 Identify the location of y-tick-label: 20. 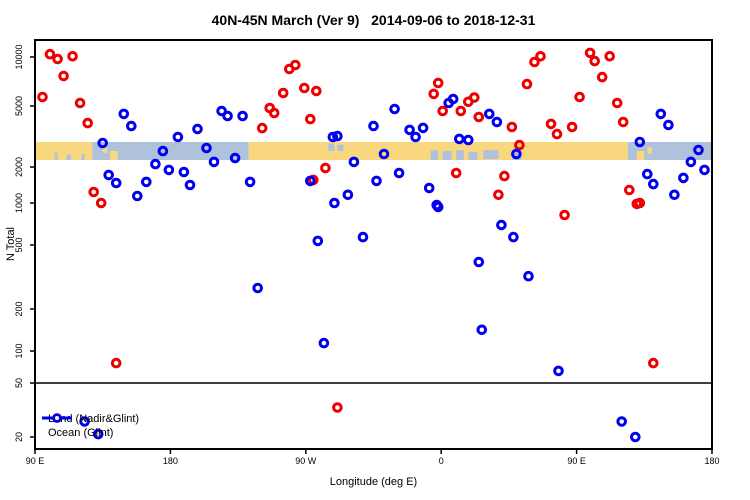
(19, 437).